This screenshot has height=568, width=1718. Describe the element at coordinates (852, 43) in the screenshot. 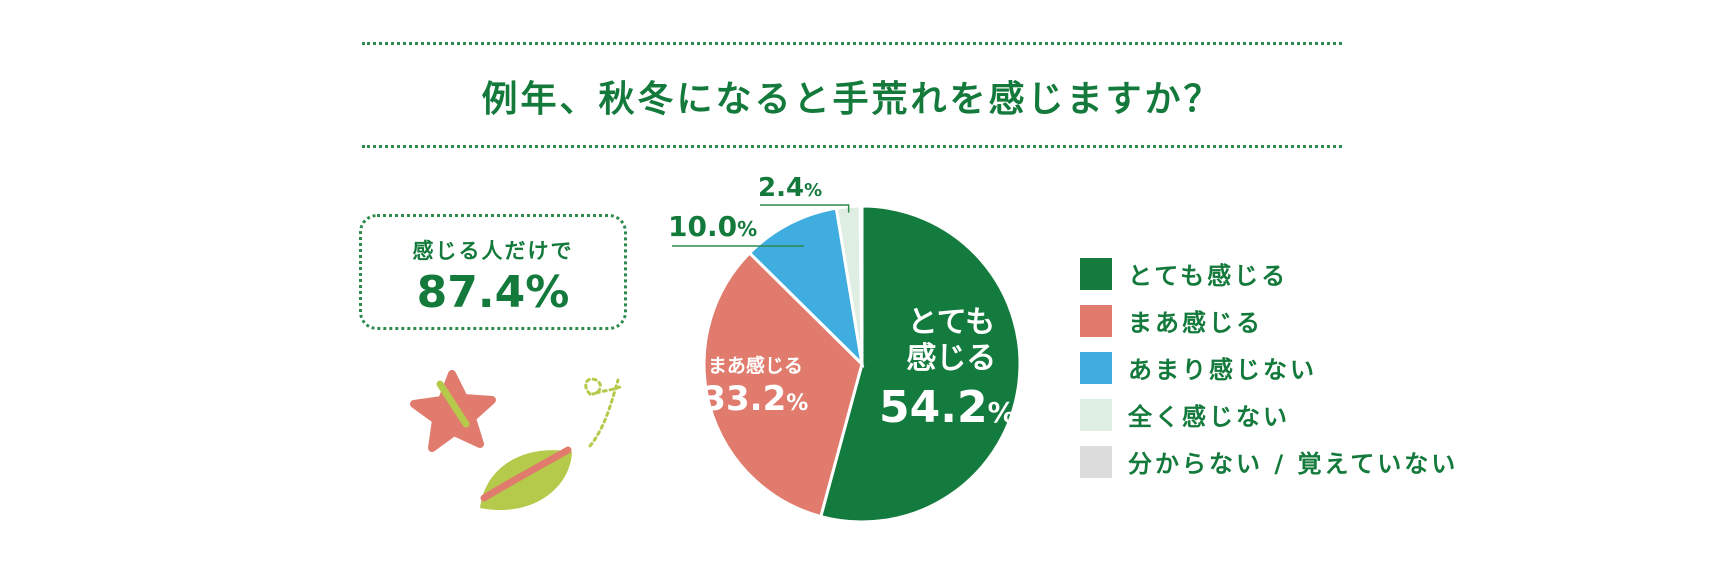

I see `top-dotted-divider` at that location.